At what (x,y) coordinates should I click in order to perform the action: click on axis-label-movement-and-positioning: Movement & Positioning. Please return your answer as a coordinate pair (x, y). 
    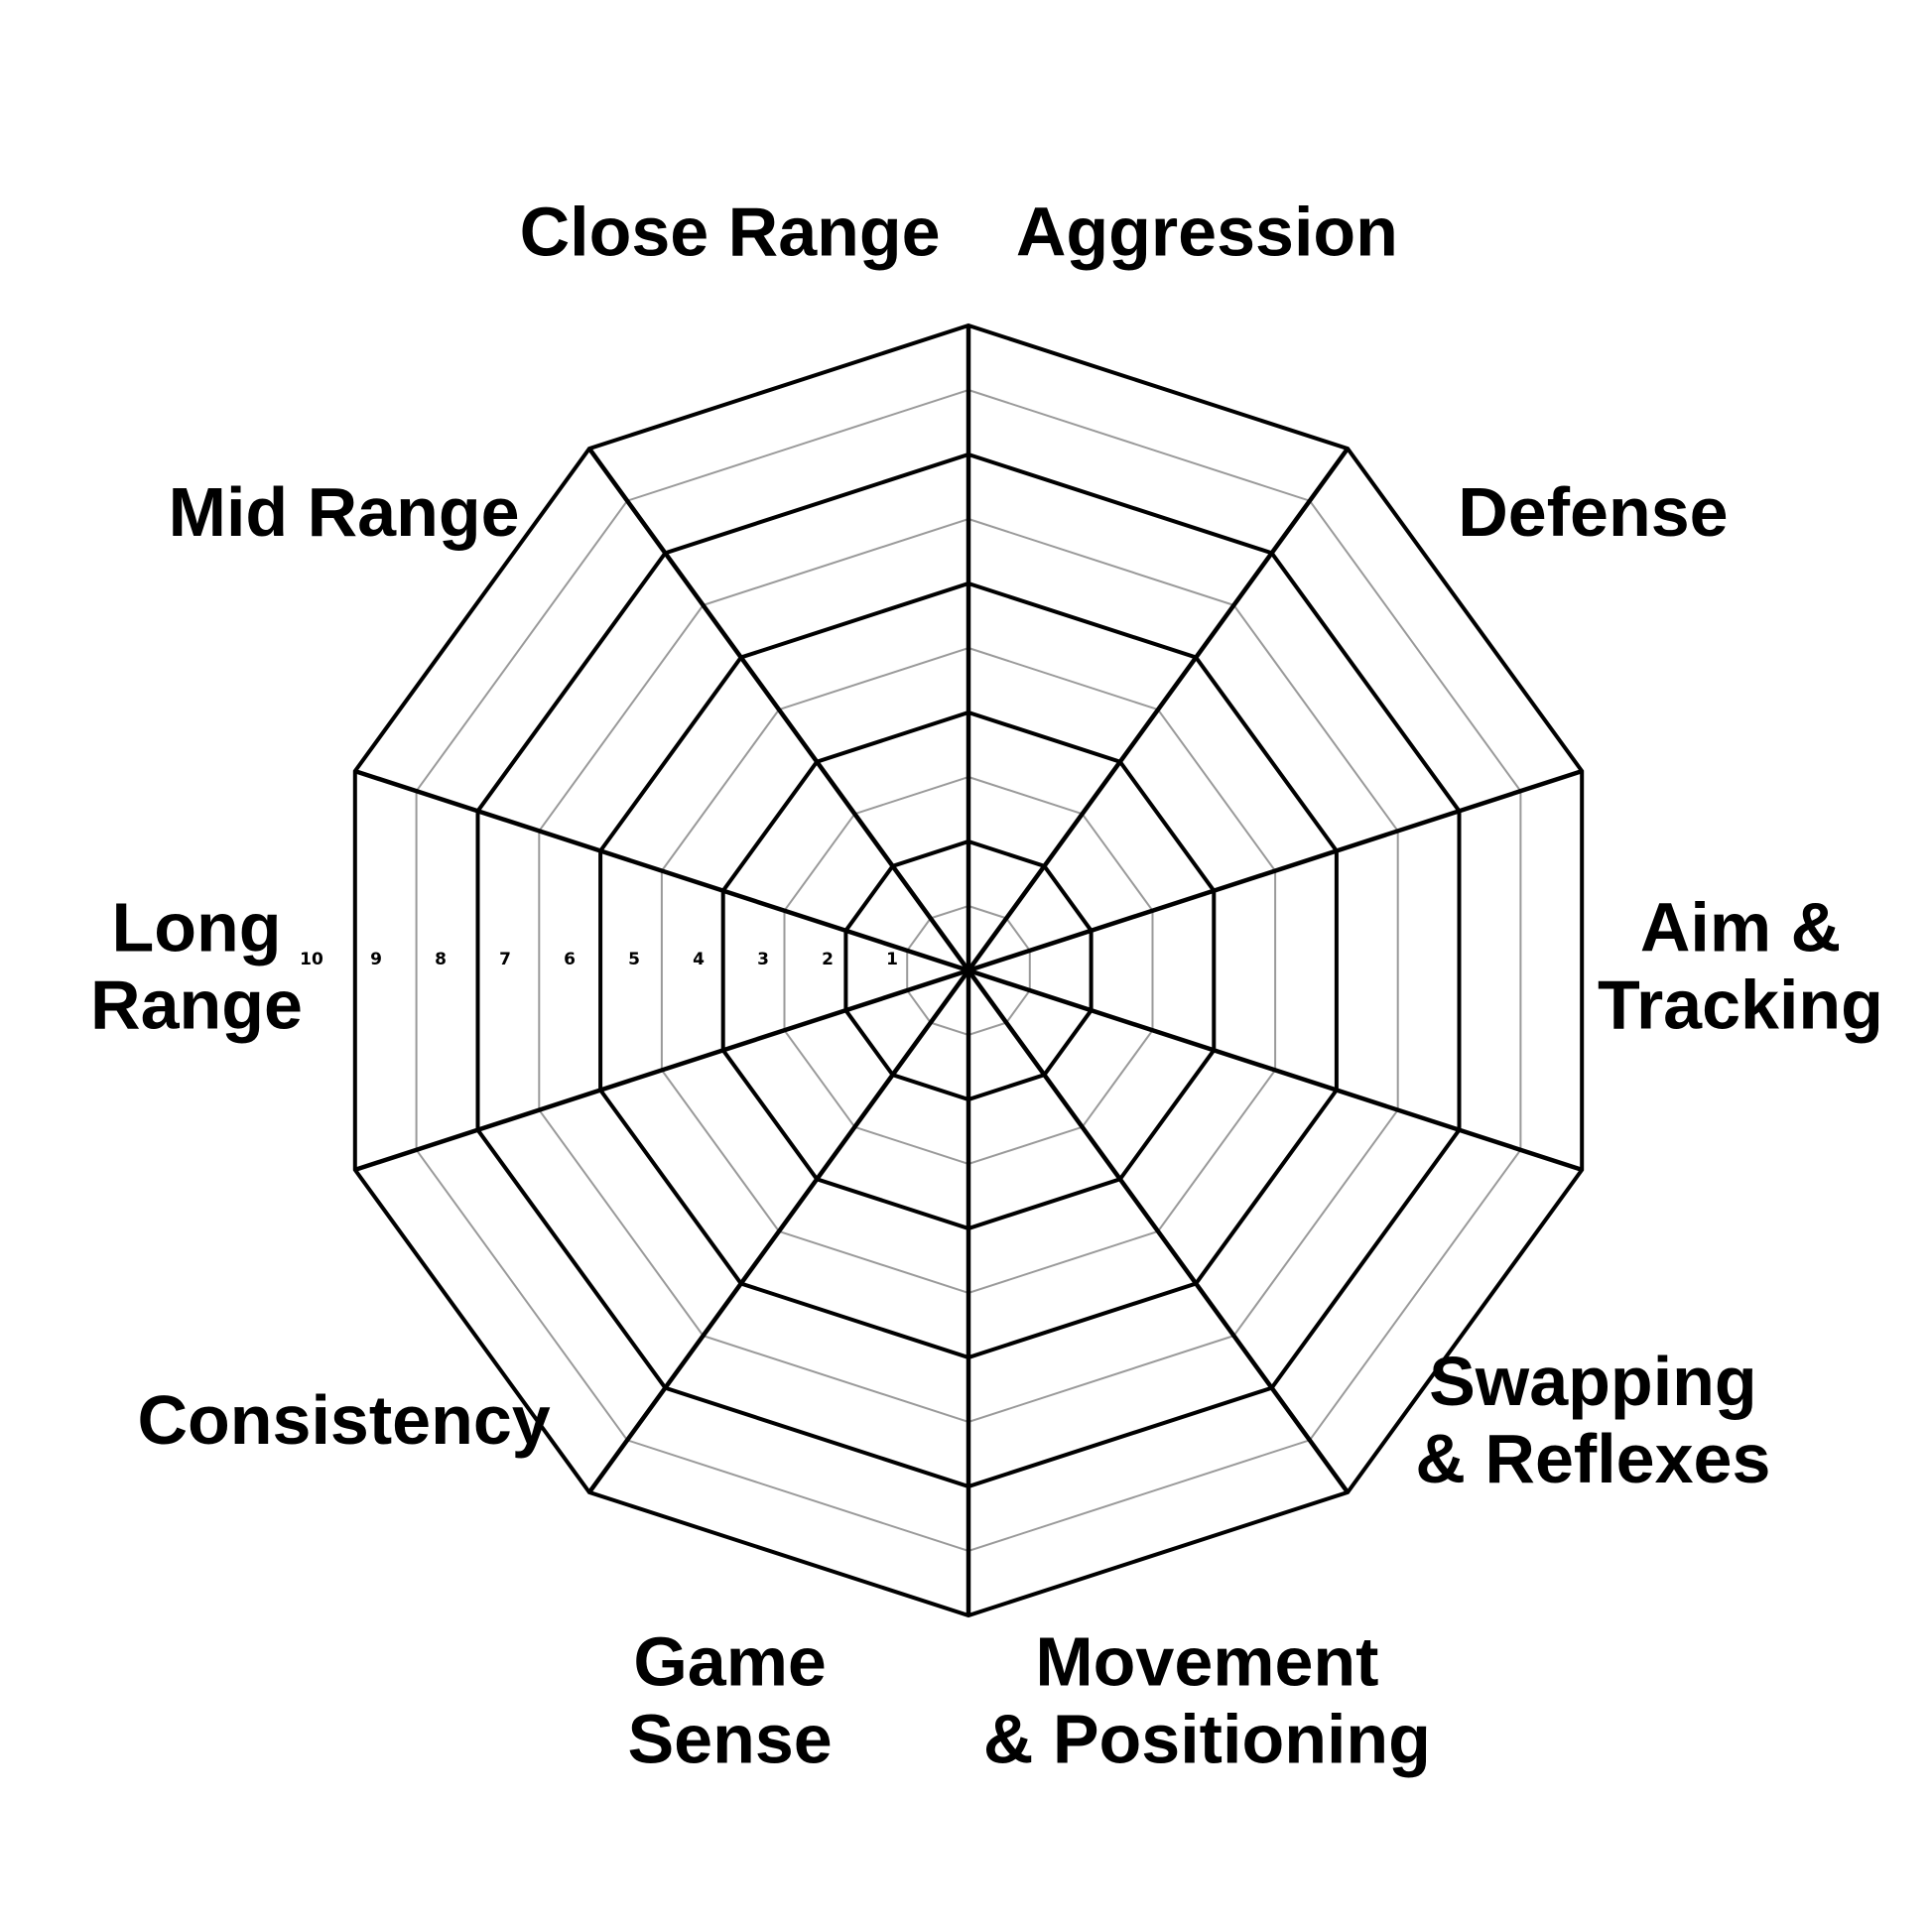
    Looking at the image, I should click on (1207, 1700).